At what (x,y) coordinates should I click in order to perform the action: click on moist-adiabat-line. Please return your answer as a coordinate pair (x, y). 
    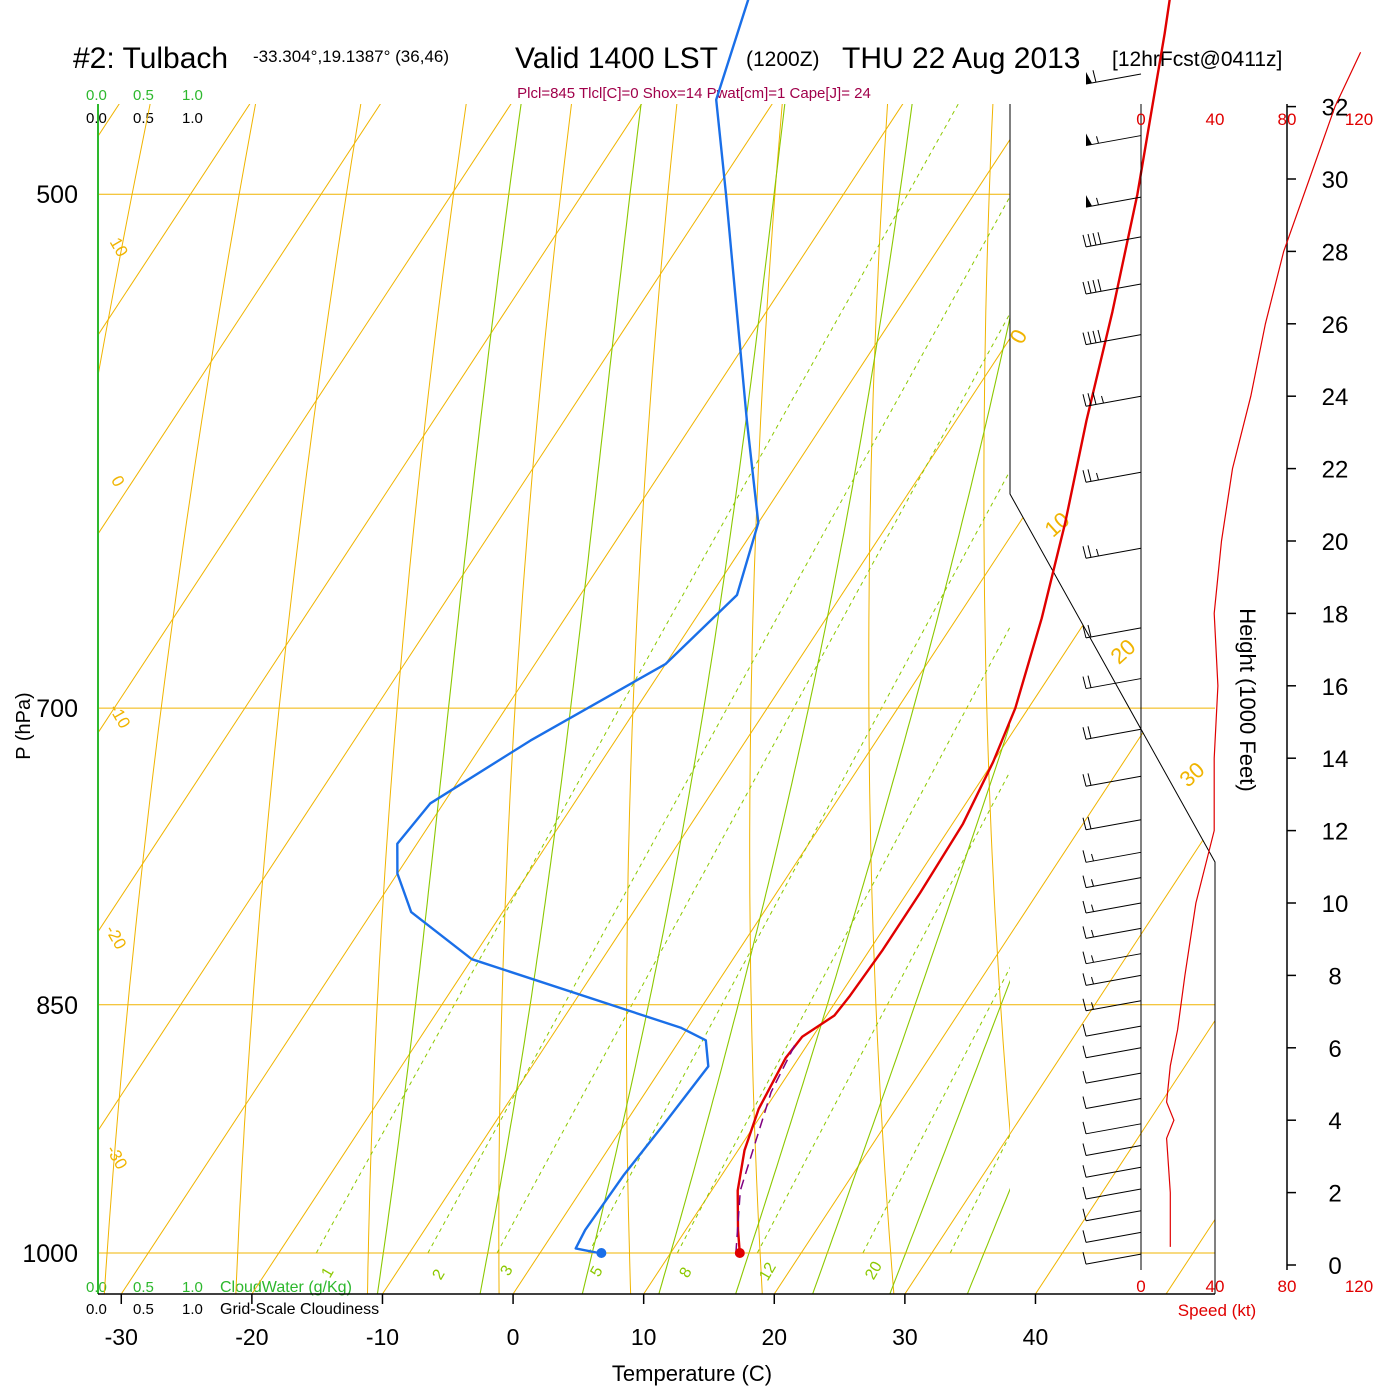
    Looking at the image, I should click on (560, 699).